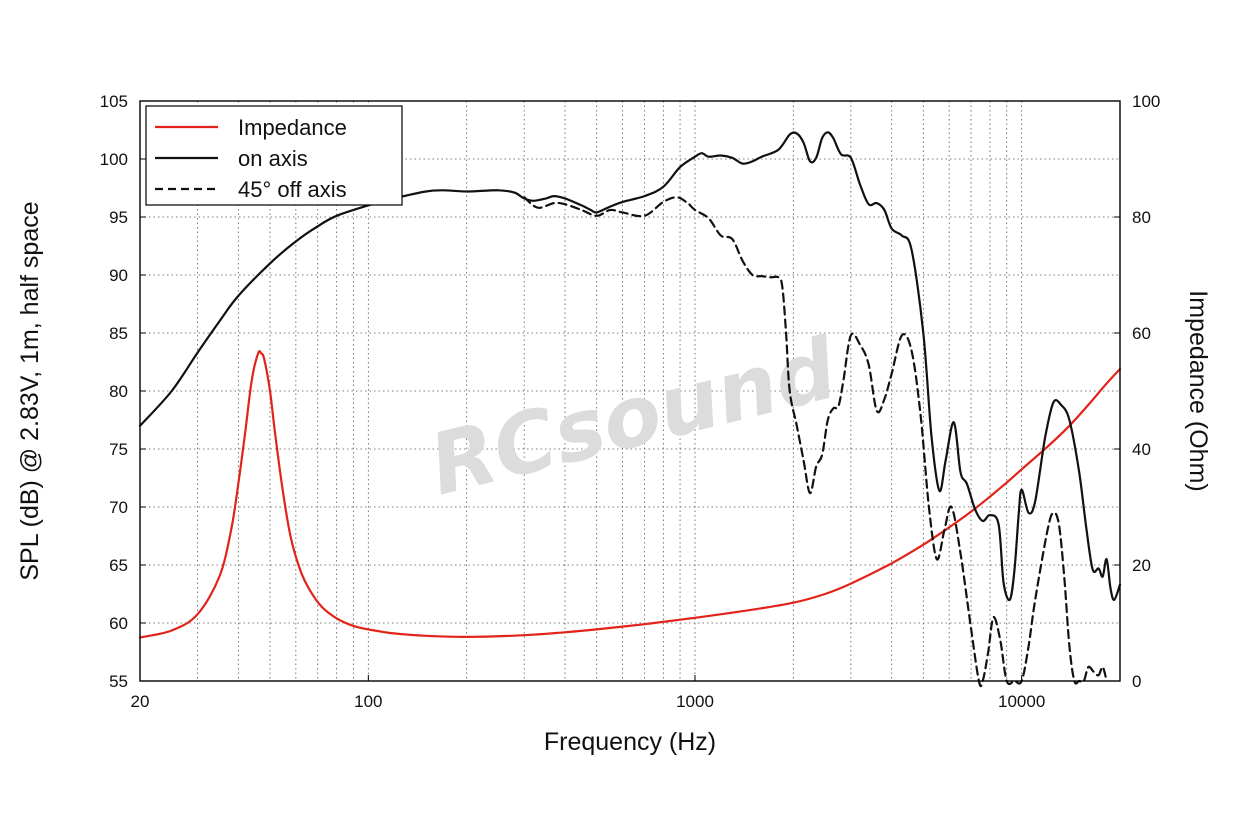  Describe the element at coordinates (118, 449) in the screenshot. I see `left-tick-label: 75` at that location.